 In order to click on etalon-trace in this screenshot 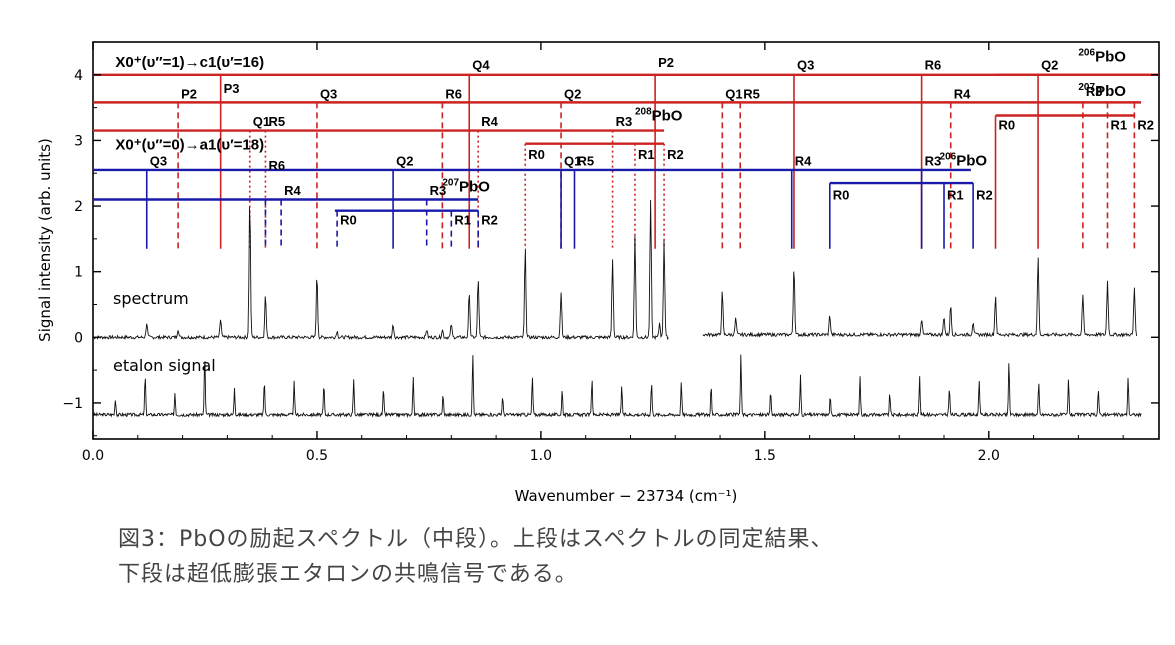, I will do `click(617, 386)`.